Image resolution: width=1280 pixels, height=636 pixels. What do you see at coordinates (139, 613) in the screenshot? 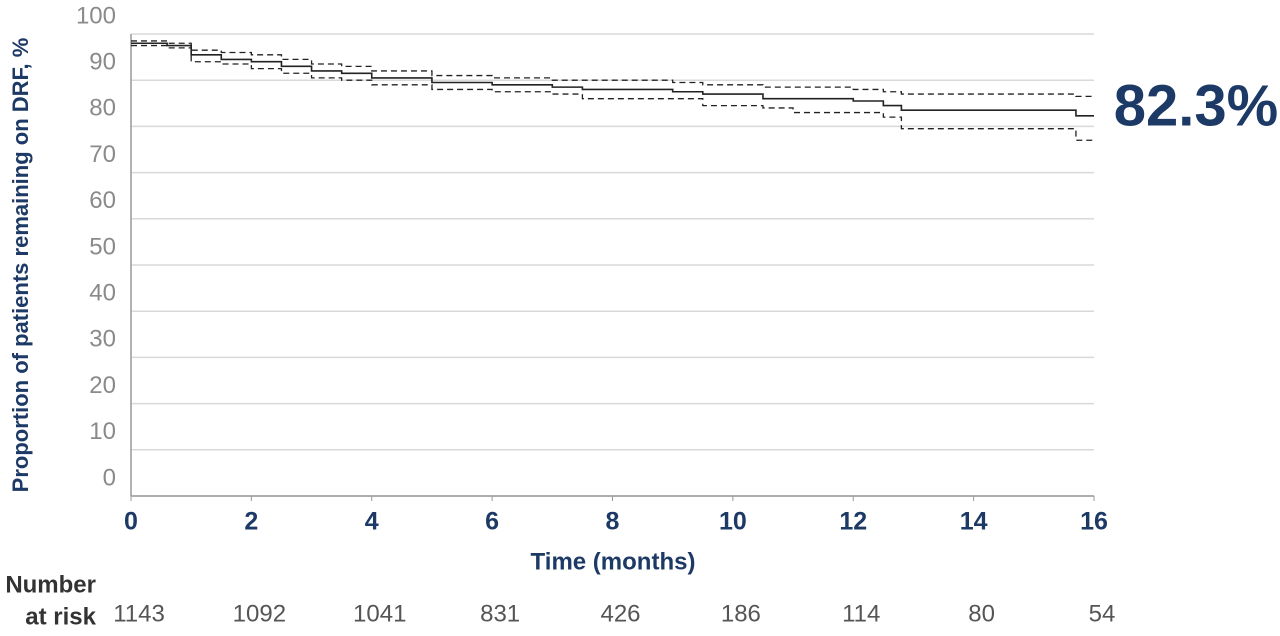
I see `risk-value: 1143` at bounding box center [139, 613].